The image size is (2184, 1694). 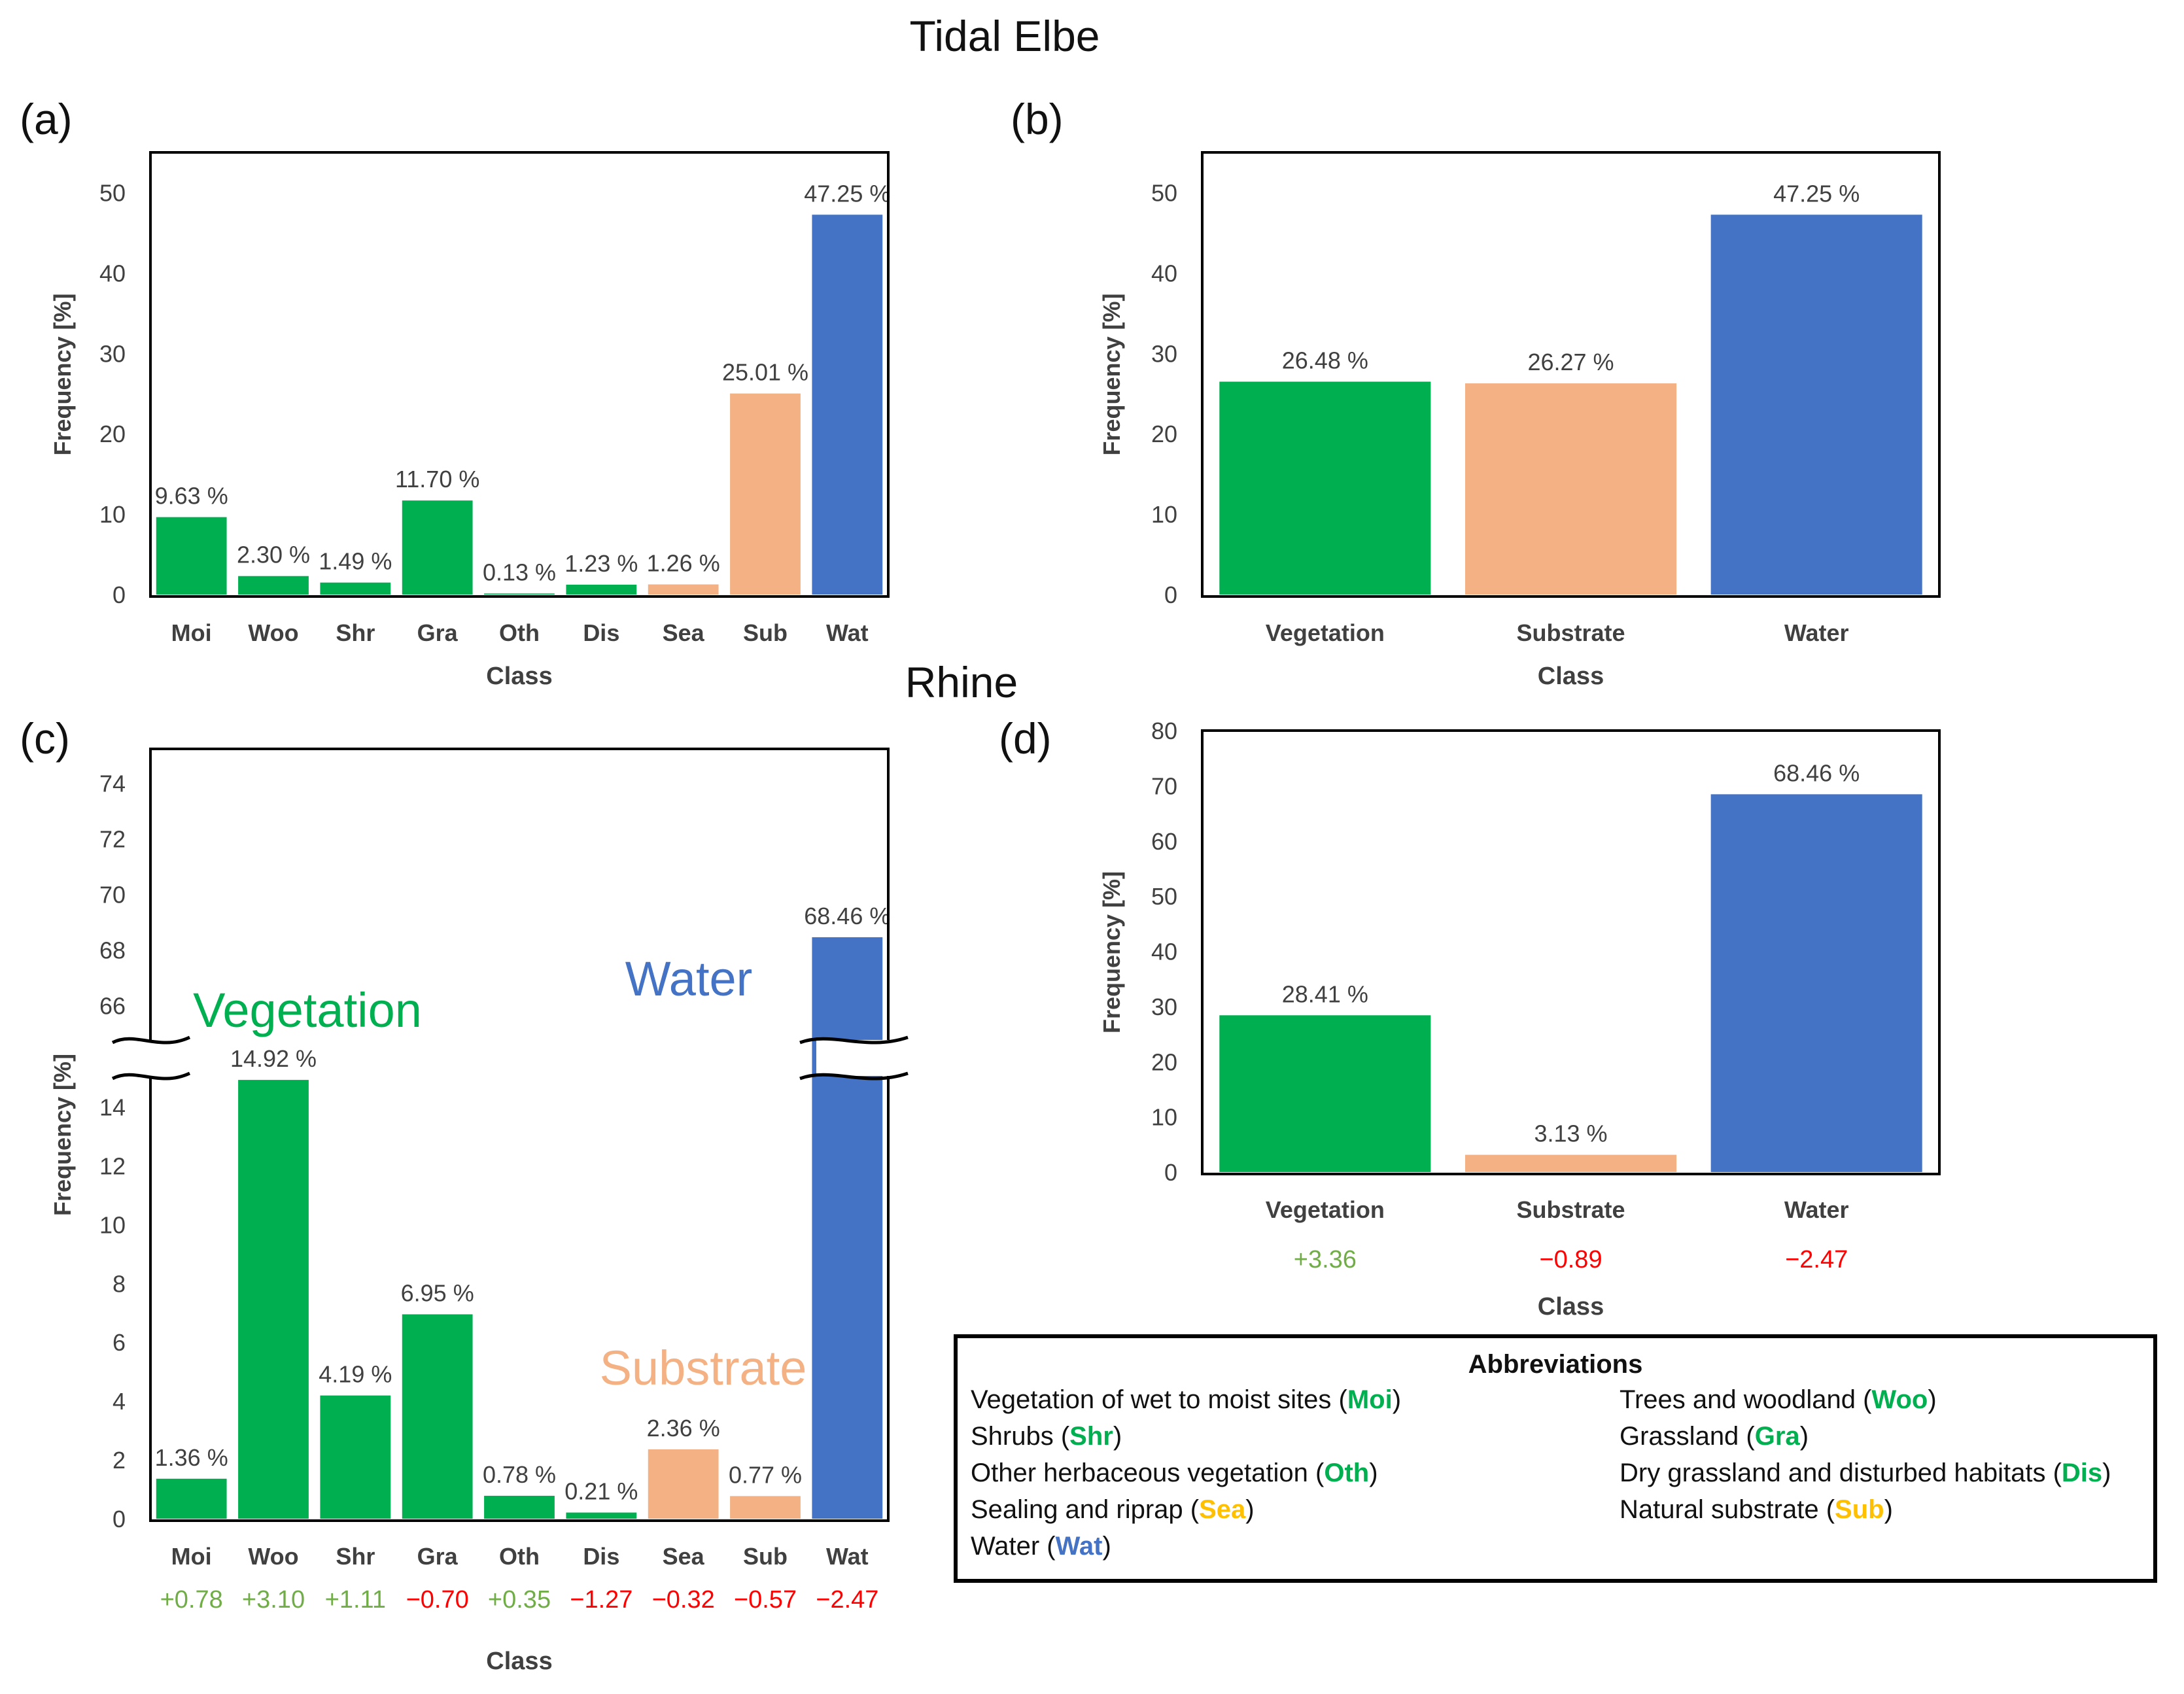 I want to click on y-tick-label: 74, so click(x=112, y=783).